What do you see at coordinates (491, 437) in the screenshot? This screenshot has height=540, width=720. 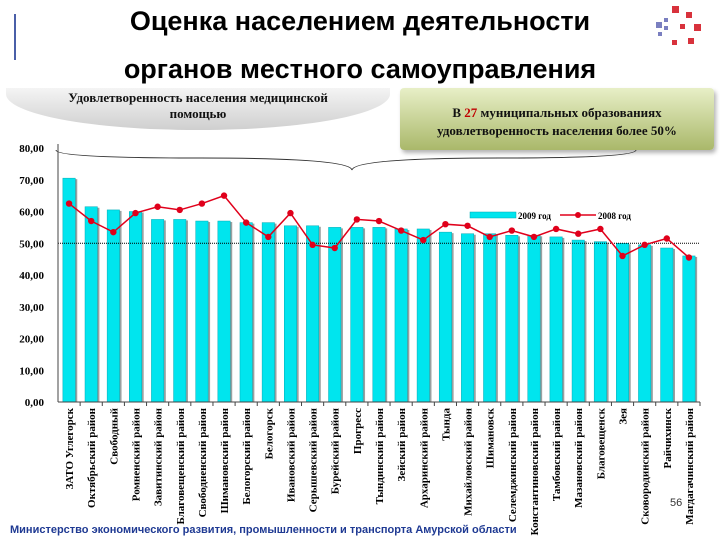 I see `x-tick-label: Шимановск` at bounding box center [491, 437].